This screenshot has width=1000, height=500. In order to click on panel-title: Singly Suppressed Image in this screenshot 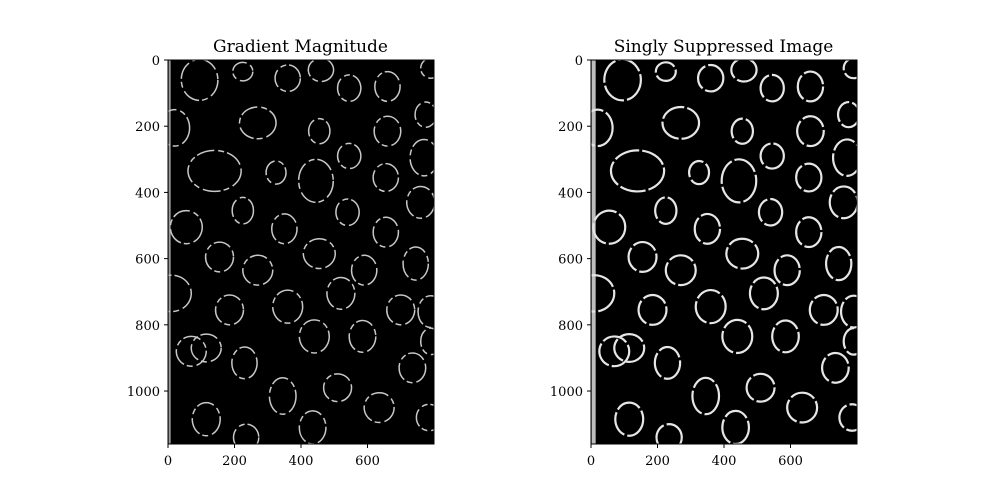, I will do `click(724, 47)`.